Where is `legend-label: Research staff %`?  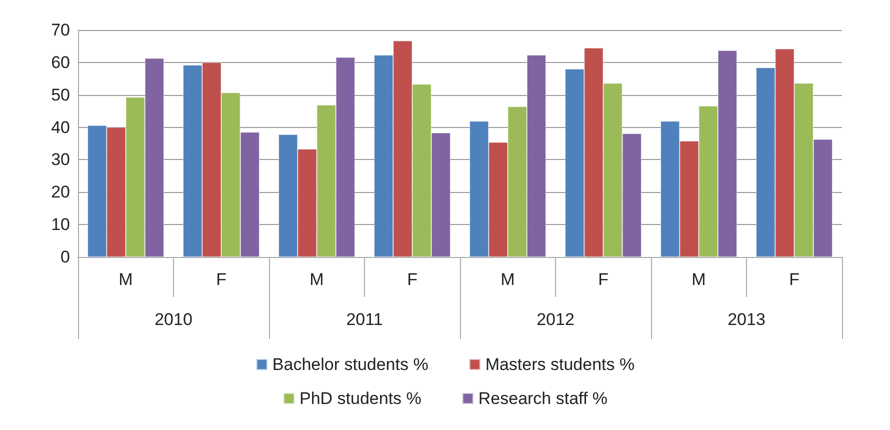
legend-label: Research staff % is located at coordinates (543, 398).